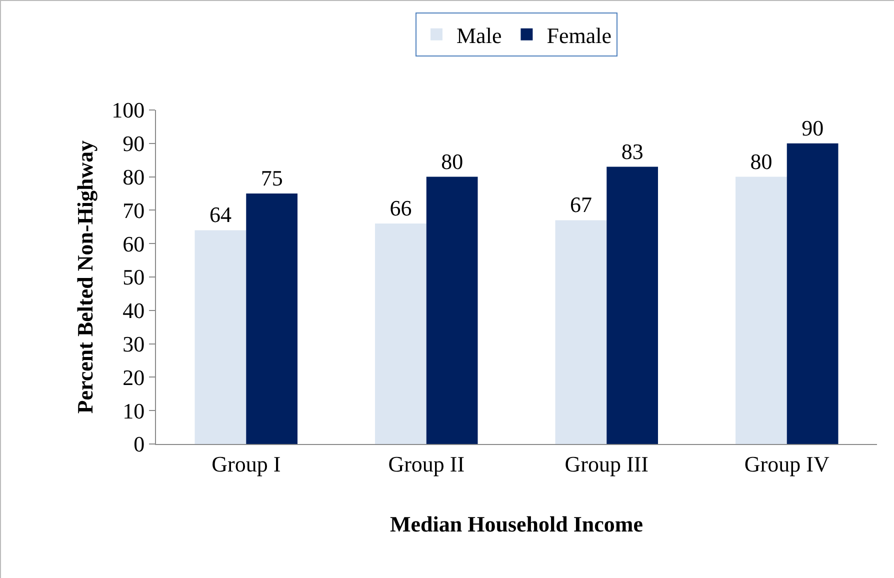  What do you see at coordinates (813, 127) in the screenshot?
I see `data-label: 90` at bounding box center [813, 127].